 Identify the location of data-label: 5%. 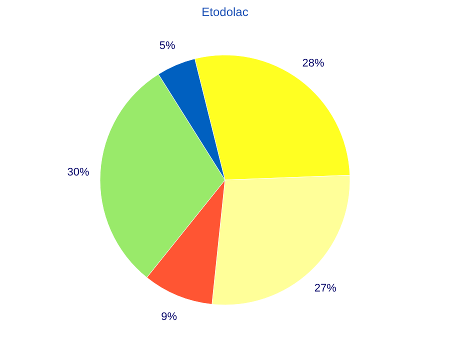
(167, 46).